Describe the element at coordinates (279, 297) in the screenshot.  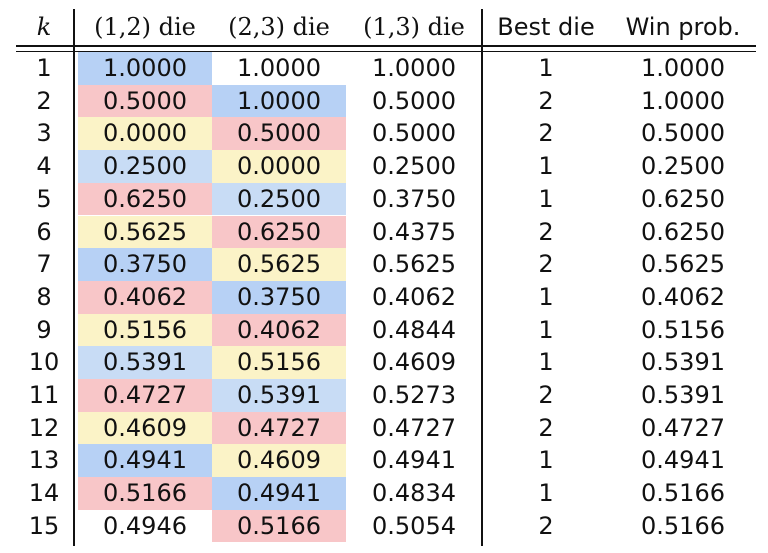
I see `cell-die-2-3: 0.3750` at that location.